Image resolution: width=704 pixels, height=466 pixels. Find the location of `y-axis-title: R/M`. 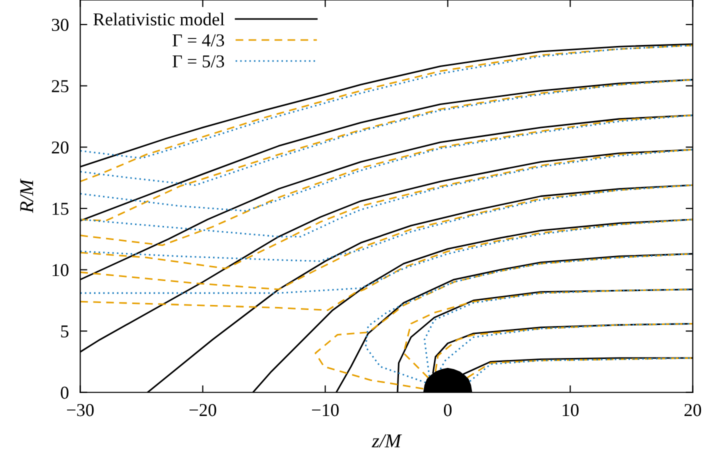

y-axis-title: R/M is located at coordinates (27, 196).